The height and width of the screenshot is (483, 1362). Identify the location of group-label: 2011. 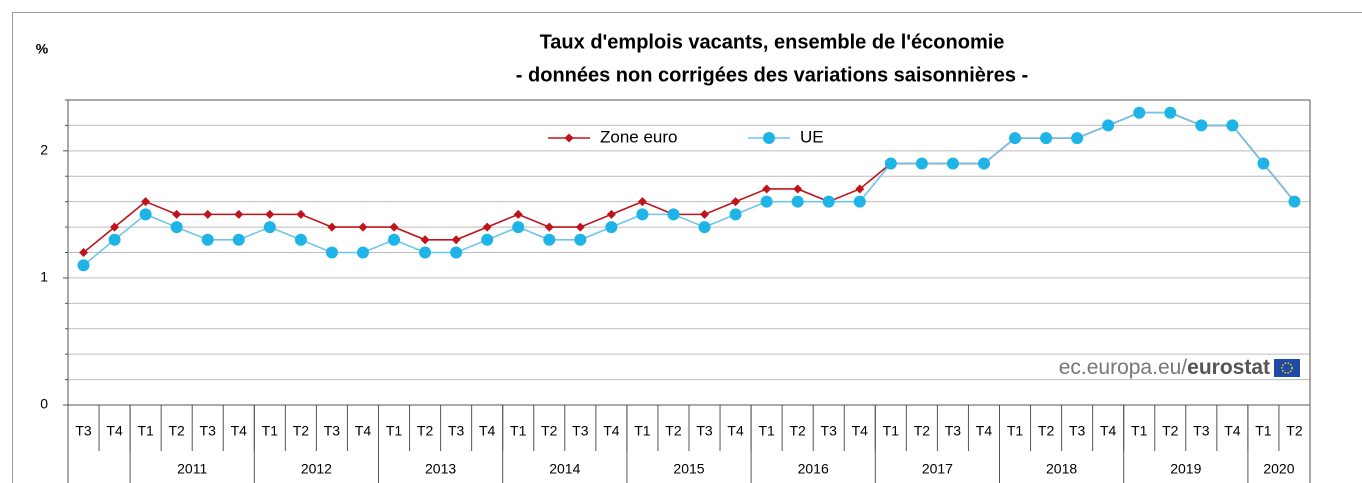
(192, 469).